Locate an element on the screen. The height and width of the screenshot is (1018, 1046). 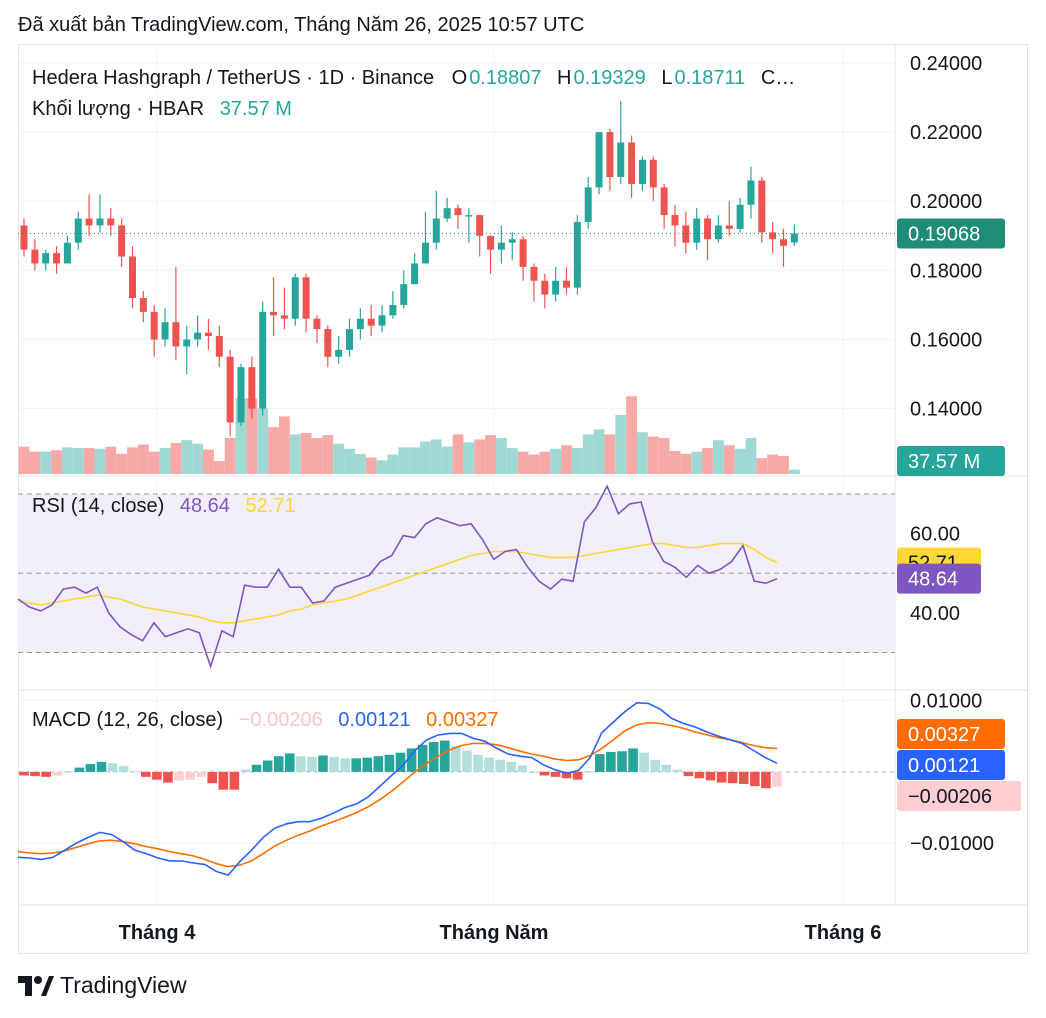
rsi-band is located at coordinates (456, 573).